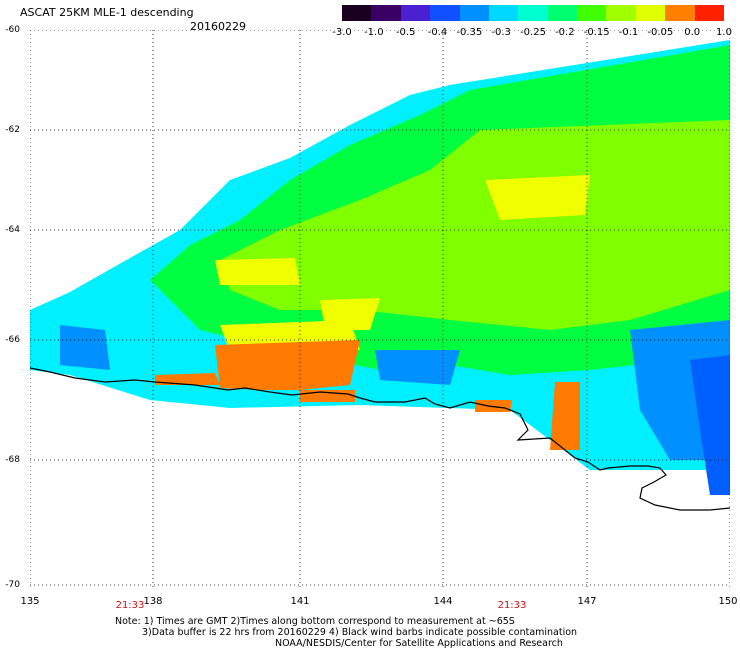 The width and height of the screenshot is (740, 650). Describe the element at coordinates (443, 601) in the screenshot. I see `longitude-label: 144` at that location.